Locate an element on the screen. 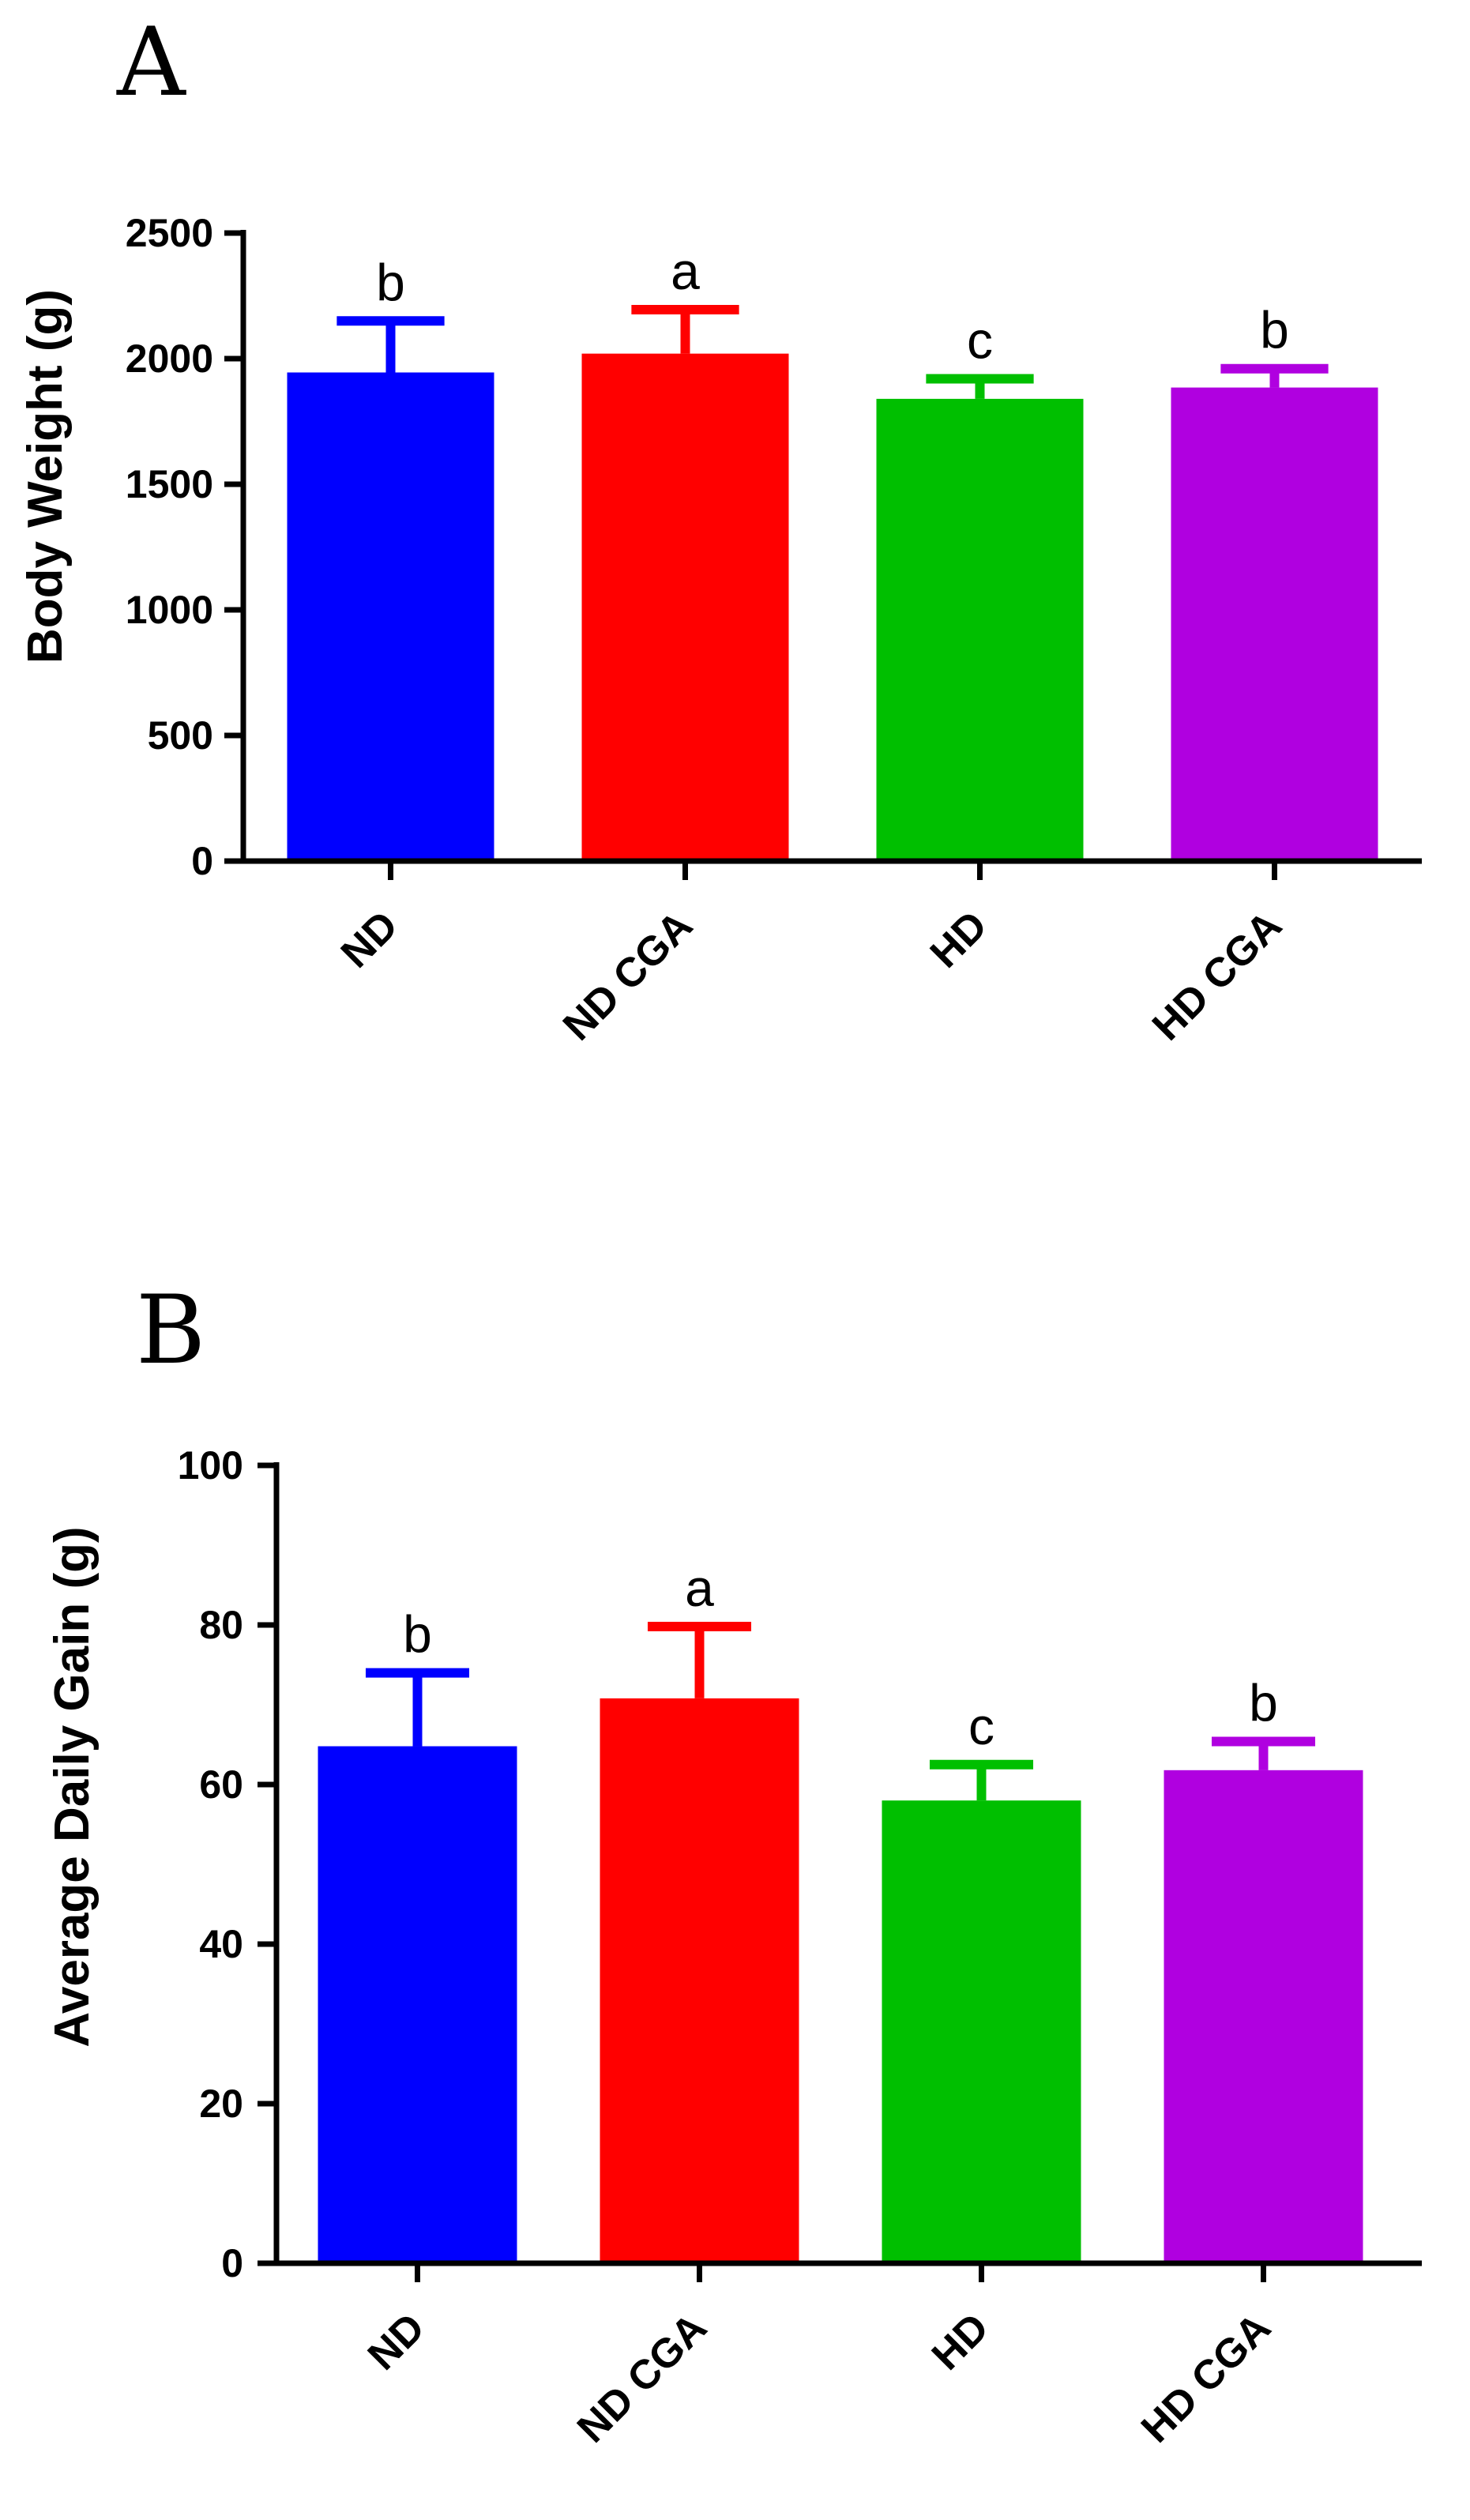 This screenshot has width=1470, height=2520. panel-b-x-tick-label: HD CGA is located at coordinates (1206, 2377).